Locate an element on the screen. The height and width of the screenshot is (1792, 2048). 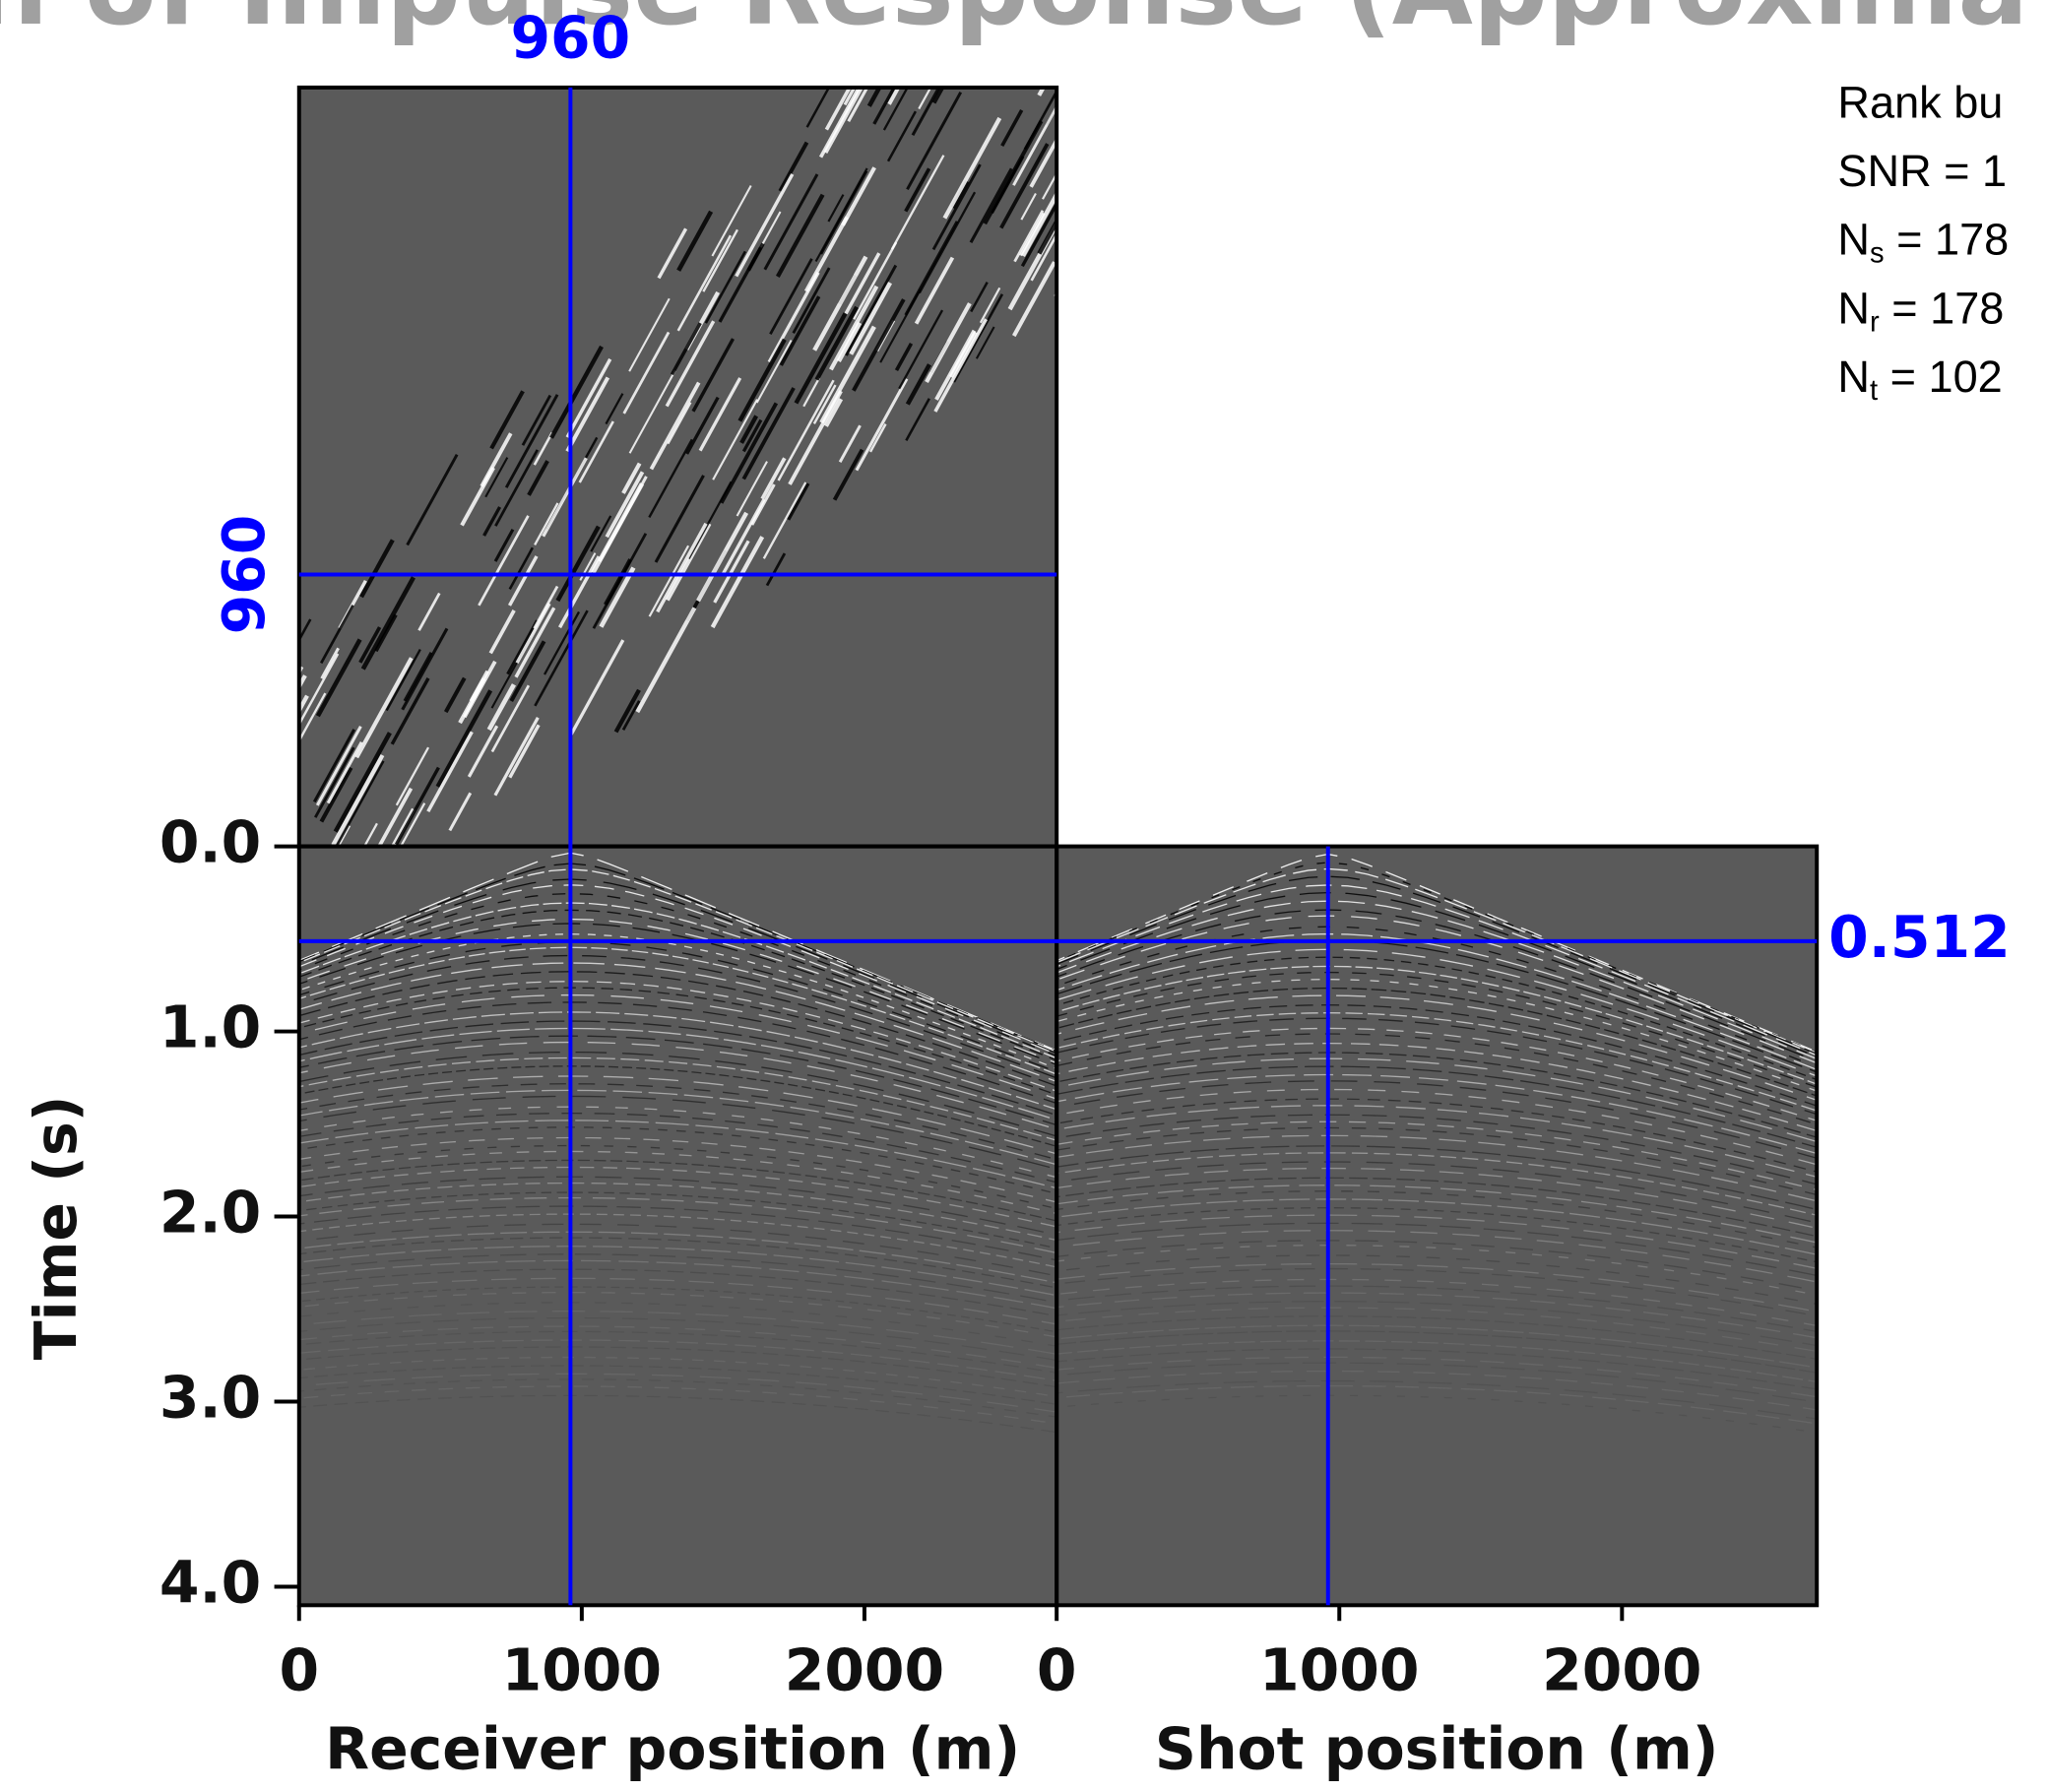
title: n of Impulse Response (Approxima is located at coordinates (1014, 24).